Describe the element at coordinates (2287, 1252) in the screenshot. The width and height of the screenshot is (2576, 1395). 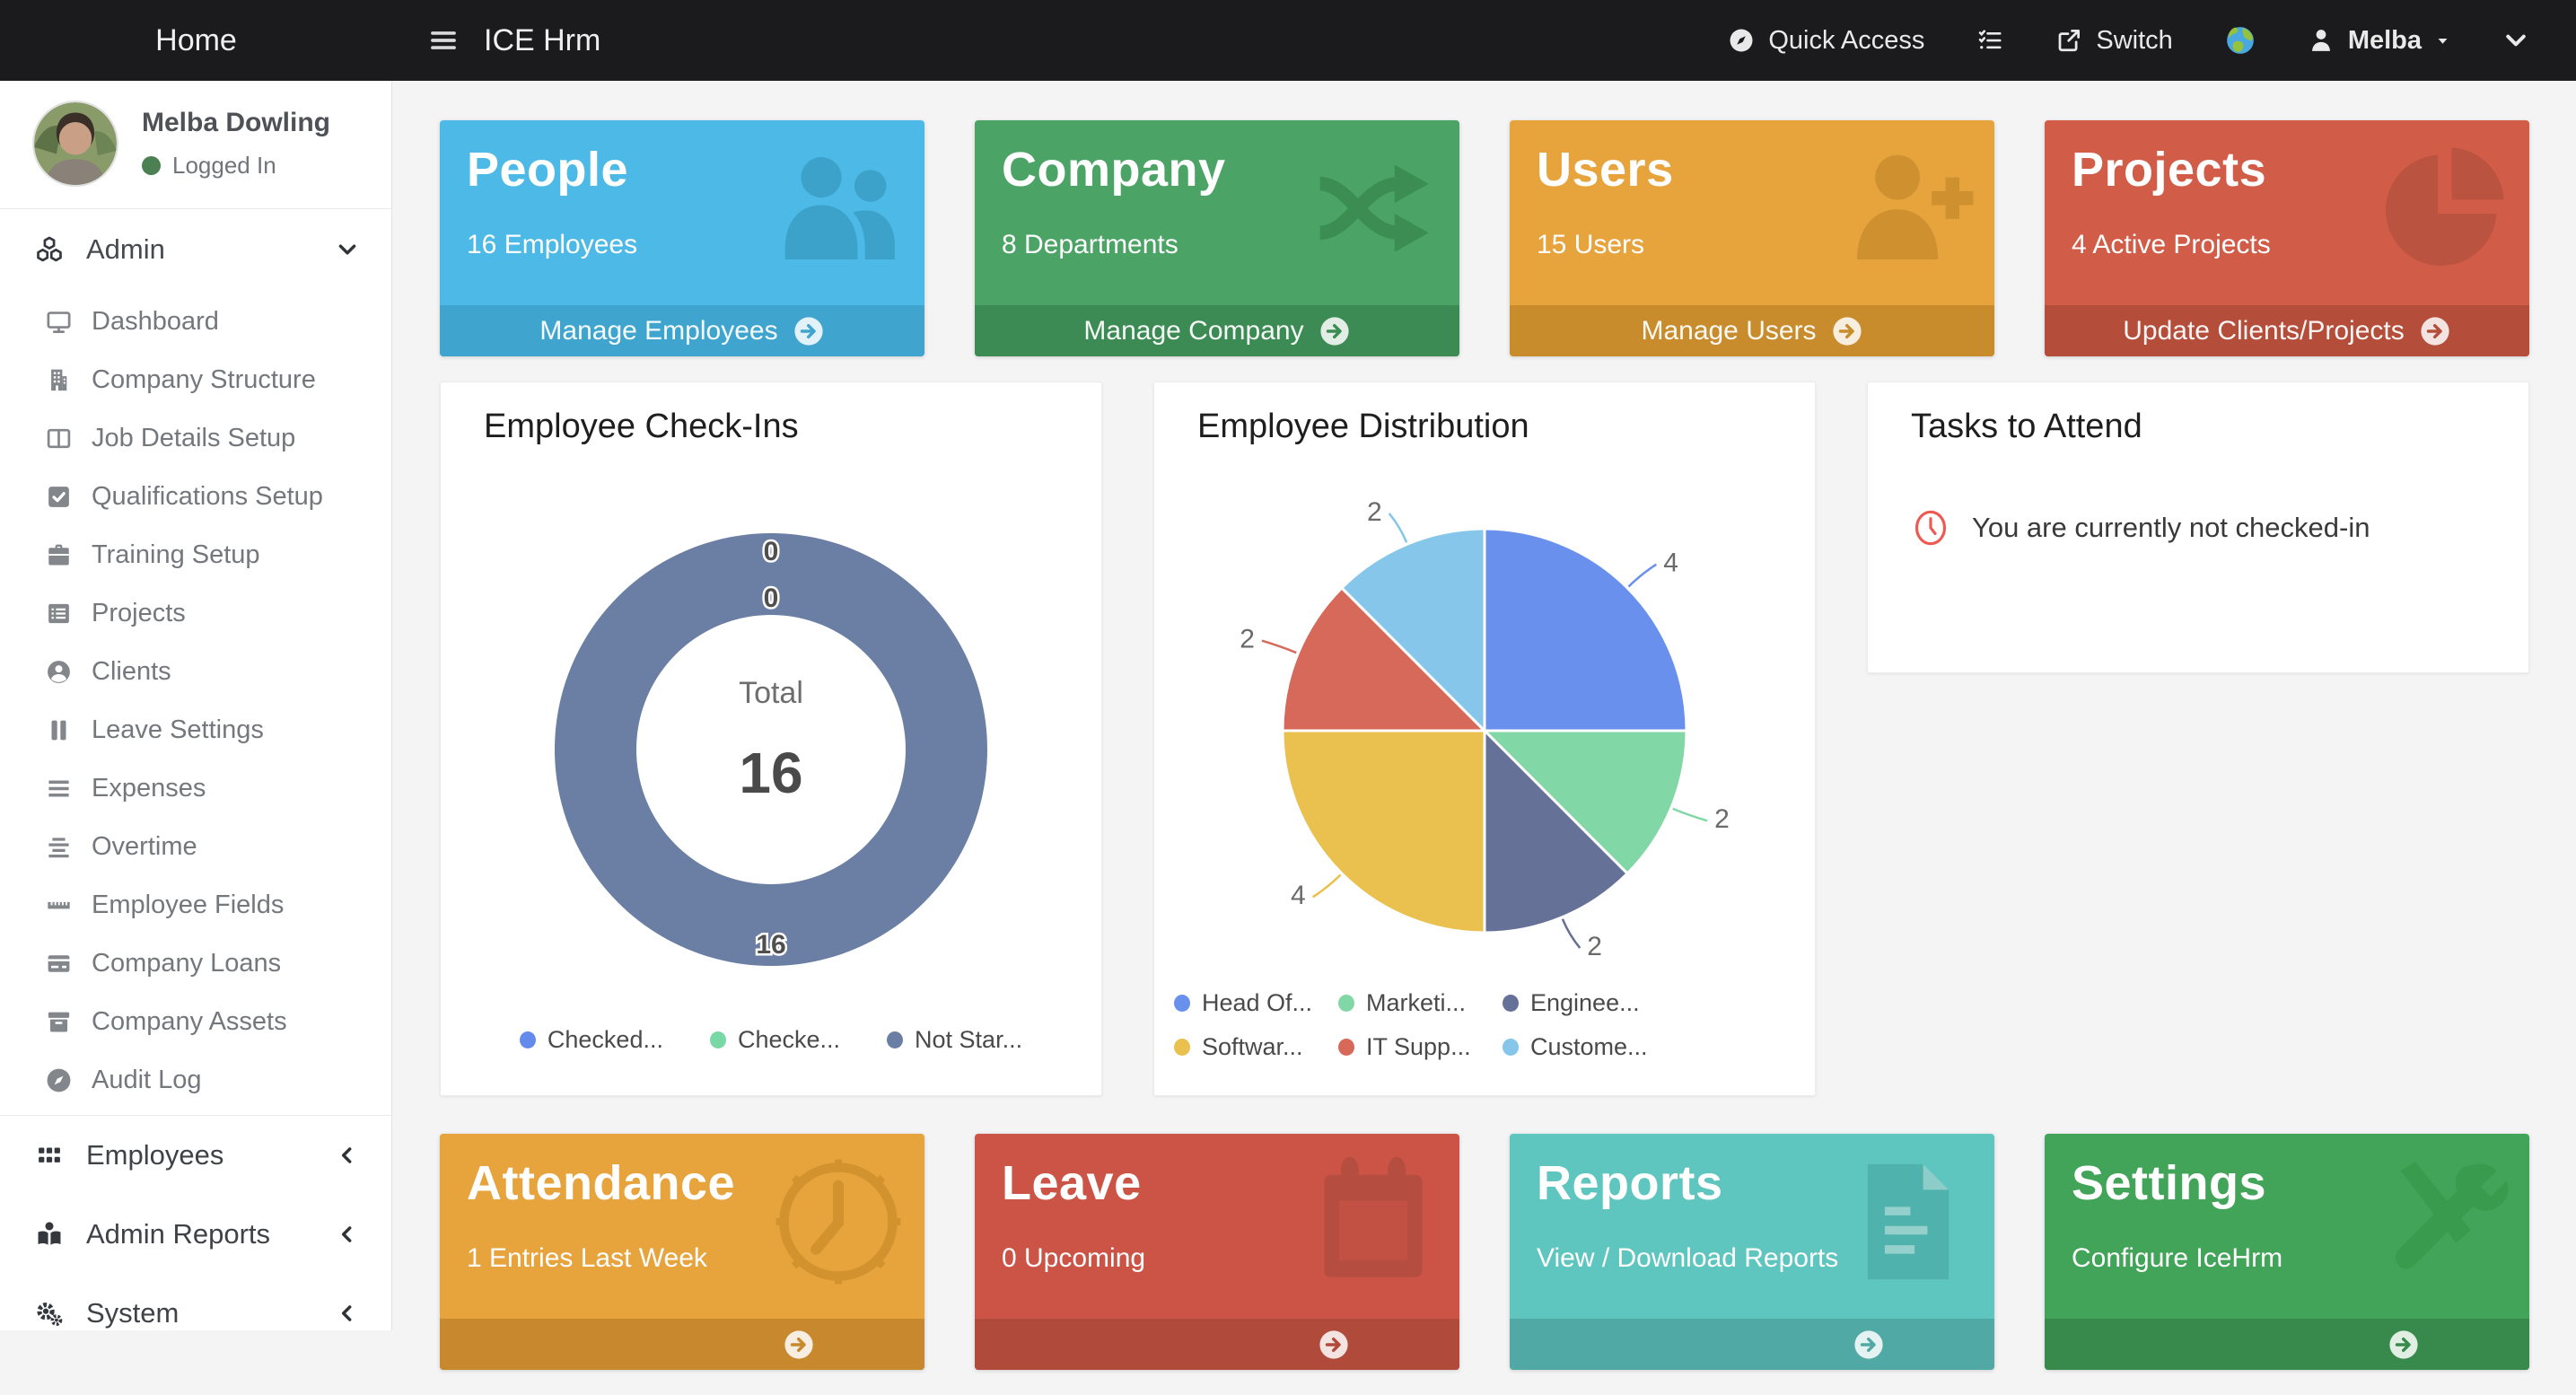
I see `card-settings: Settings Configure IceHrm` at that location.